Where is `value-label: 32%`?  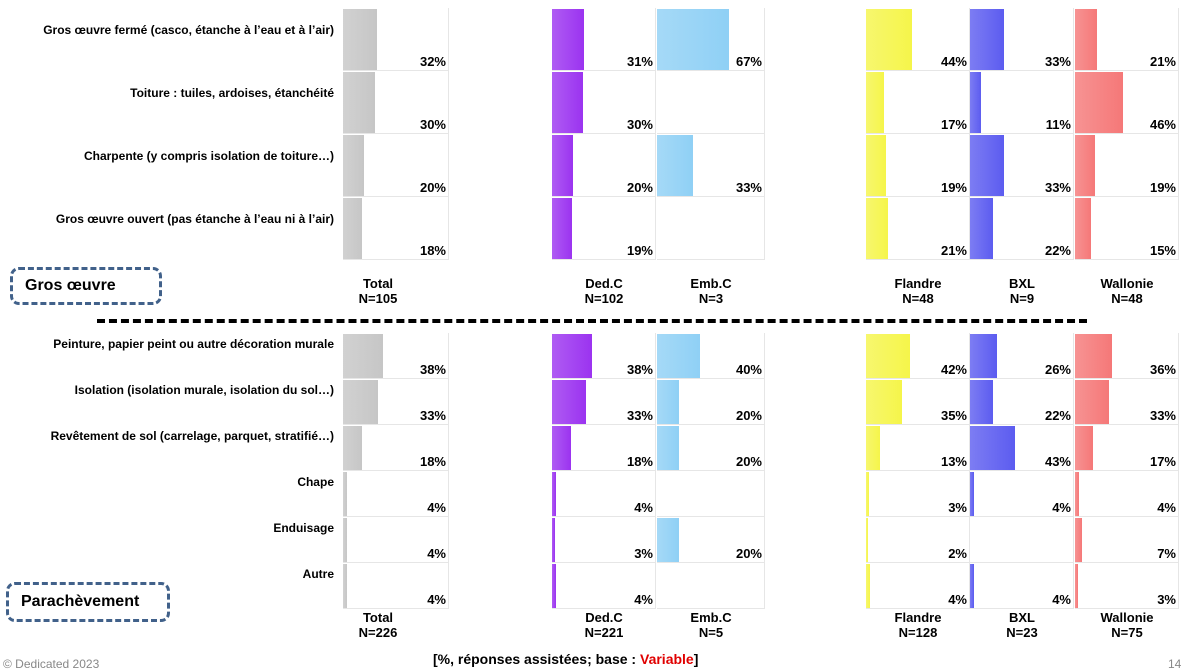
value-label: 32% is located at coordinates (432, 61).